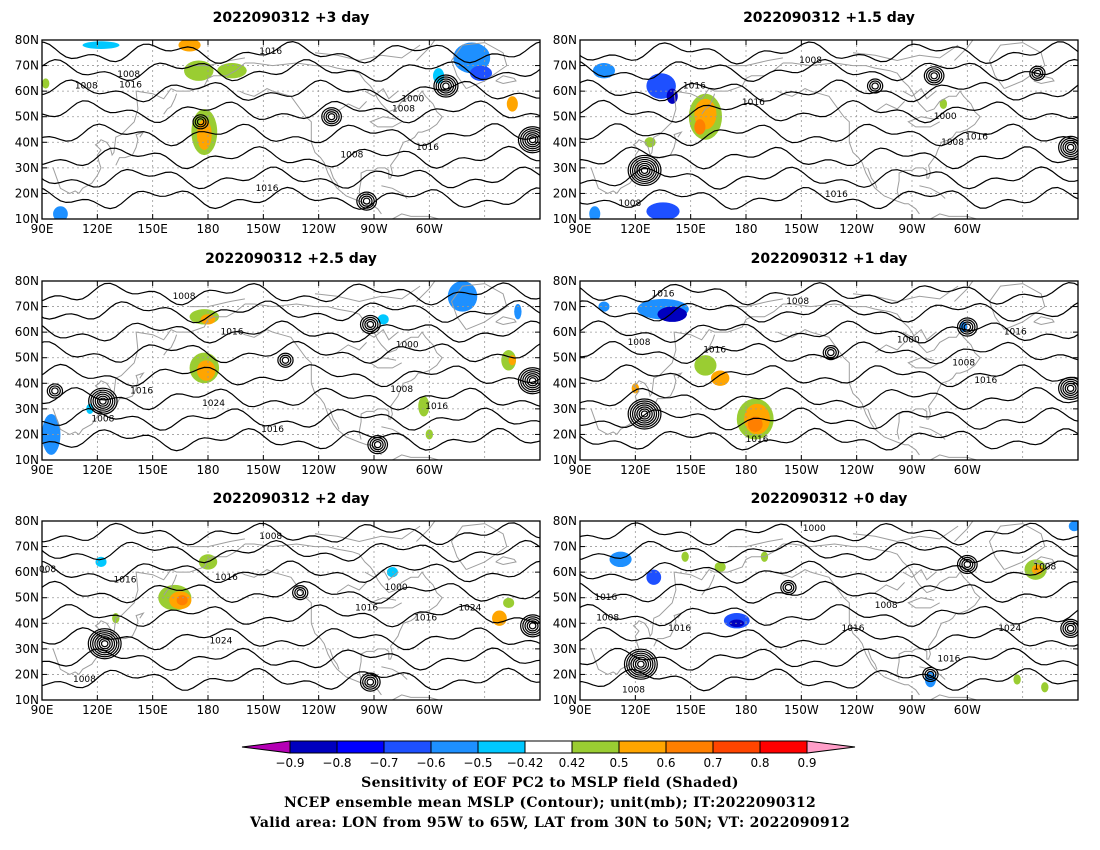 This screenshot has width=1100, height=850. What do you see at coordinates (42, 710) in the screenshot?
I see `lon-tick-label: 90E` at bounding box center [42, 710].